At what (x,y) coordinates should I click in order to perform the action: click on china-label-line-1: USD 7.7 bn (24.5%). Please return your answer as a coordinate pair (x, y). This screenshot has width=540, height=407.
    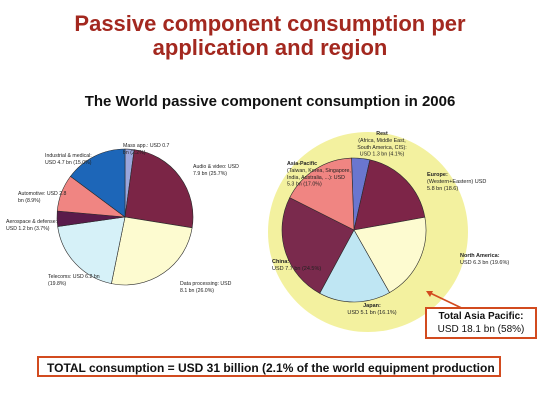
    Looking at the image, I should click on (296, 269).